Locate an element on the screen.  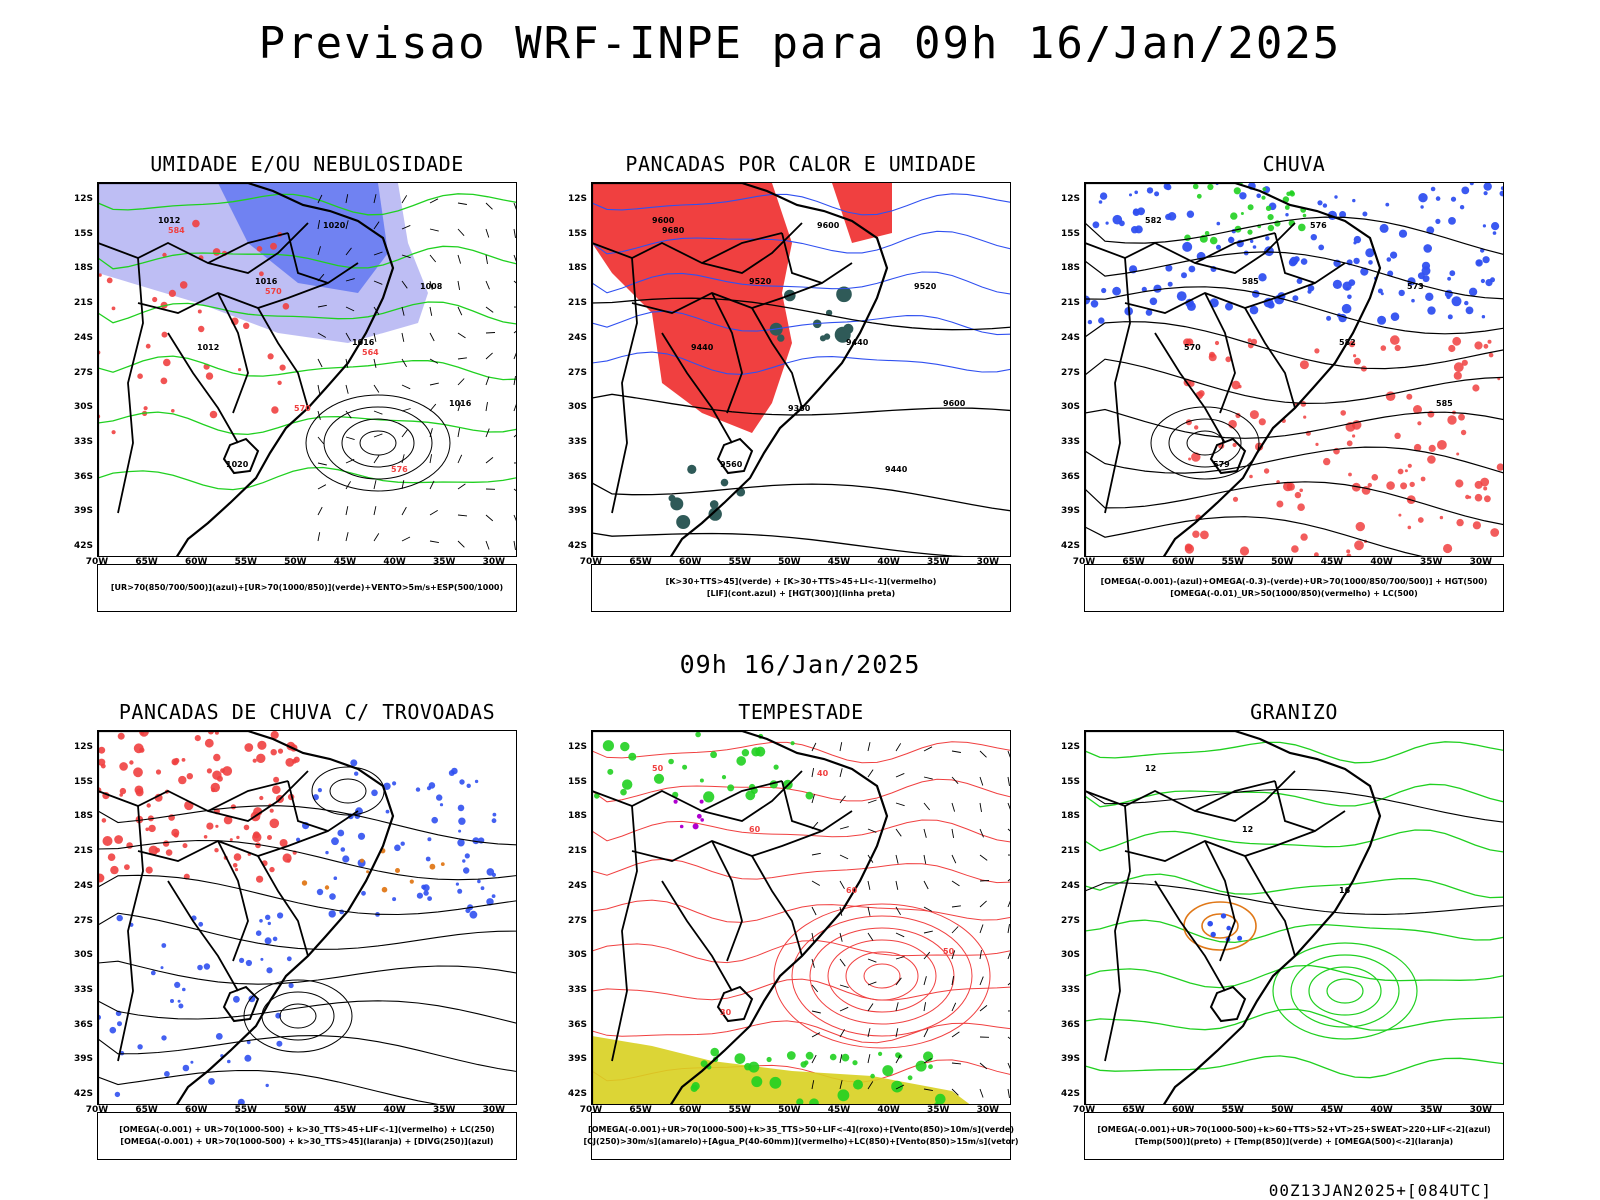
contour-value-label: 585 is located at coordinates (1444, 403).